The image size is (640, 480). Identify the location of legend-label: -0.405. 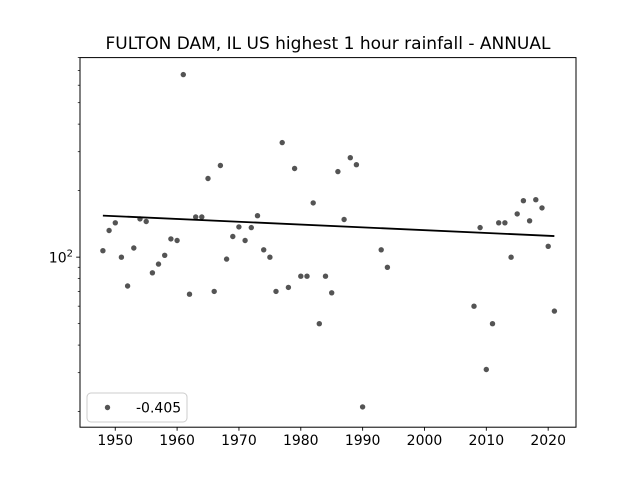
(158, 409).